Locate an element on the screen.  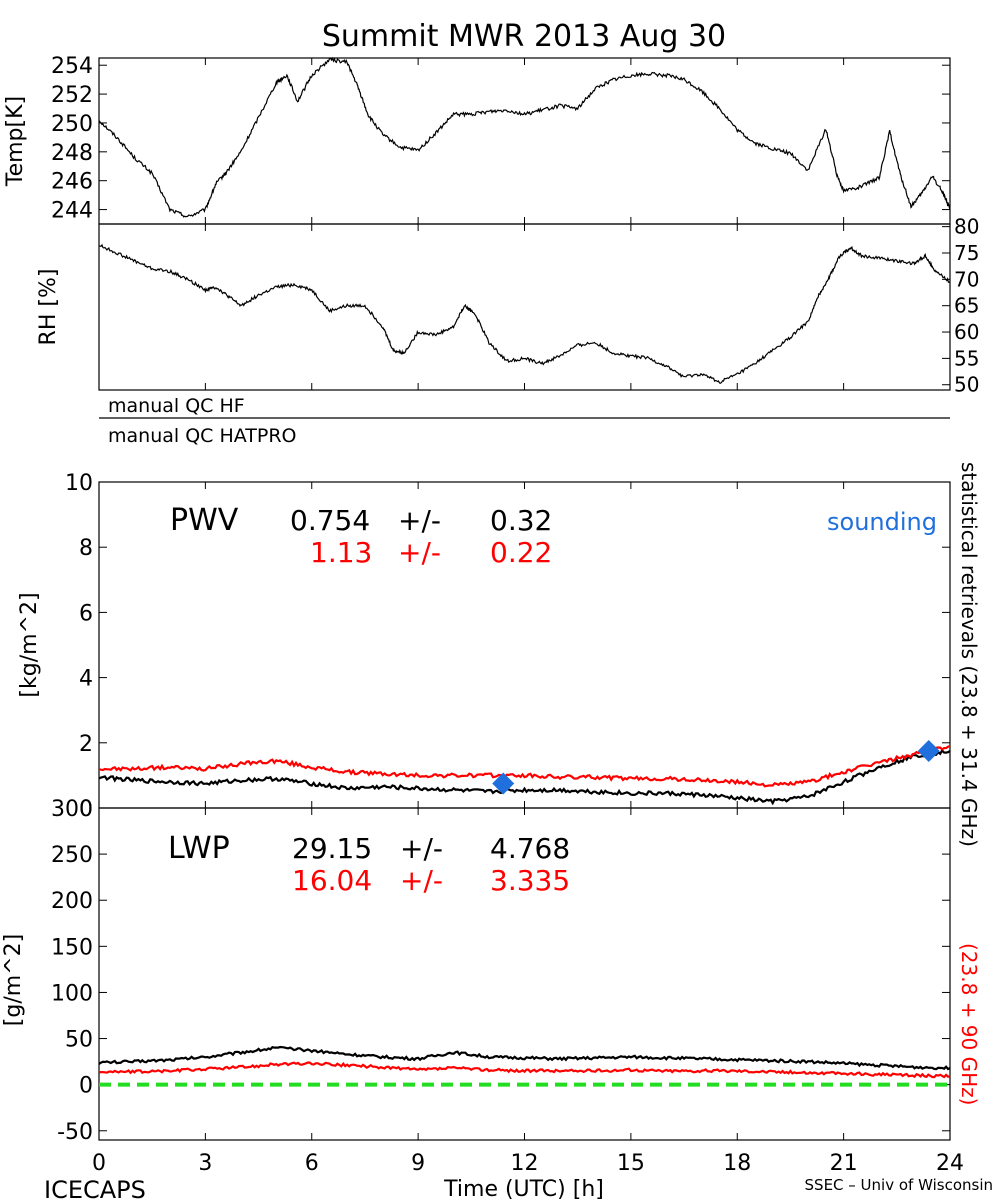
lwp-ytick-label: 200 is located at coordinates (72, 901).